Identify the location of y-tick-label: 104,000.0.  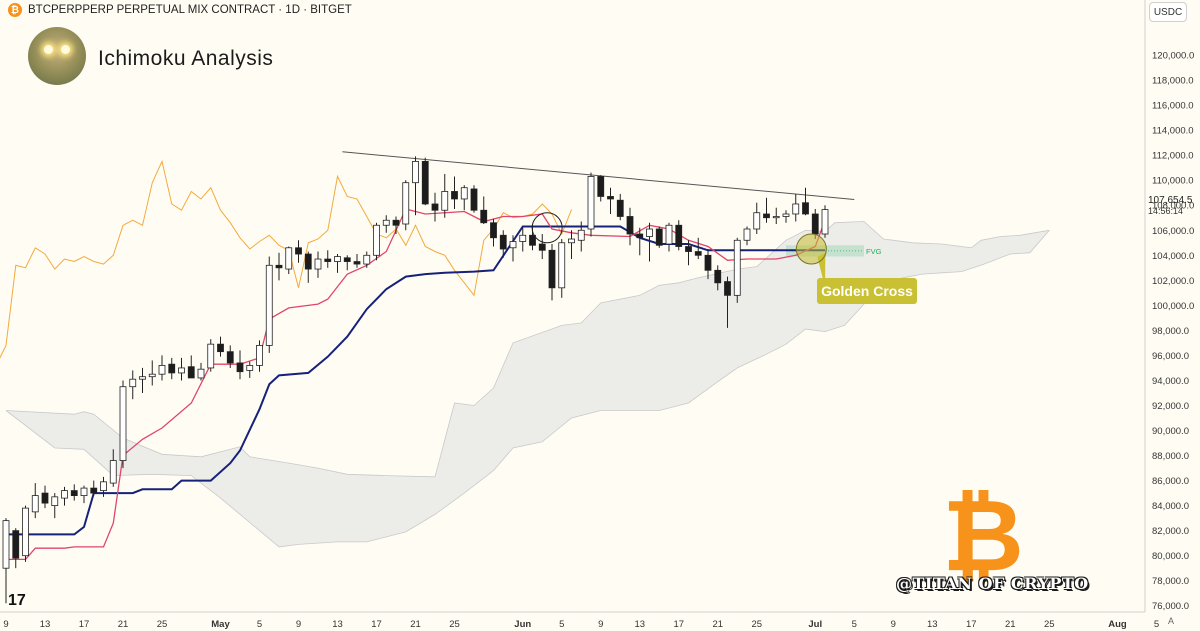
(1173, 256).